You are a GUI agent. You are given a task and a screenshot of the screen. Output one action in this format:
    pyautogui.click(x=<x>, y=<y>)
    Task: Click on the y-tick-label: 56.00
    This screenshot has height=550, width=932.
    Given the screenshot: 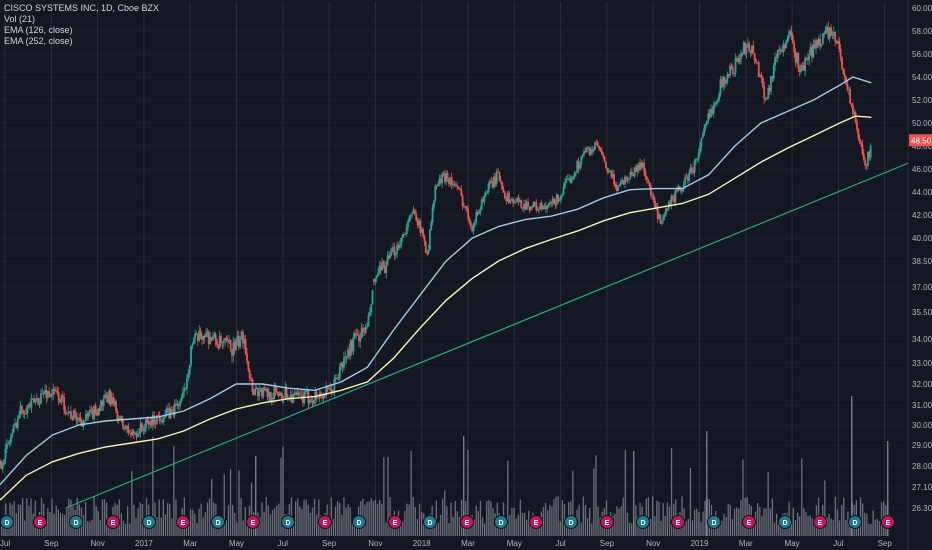 What is the action you would take?
    pyautogui.click(x=922, y=54)
    